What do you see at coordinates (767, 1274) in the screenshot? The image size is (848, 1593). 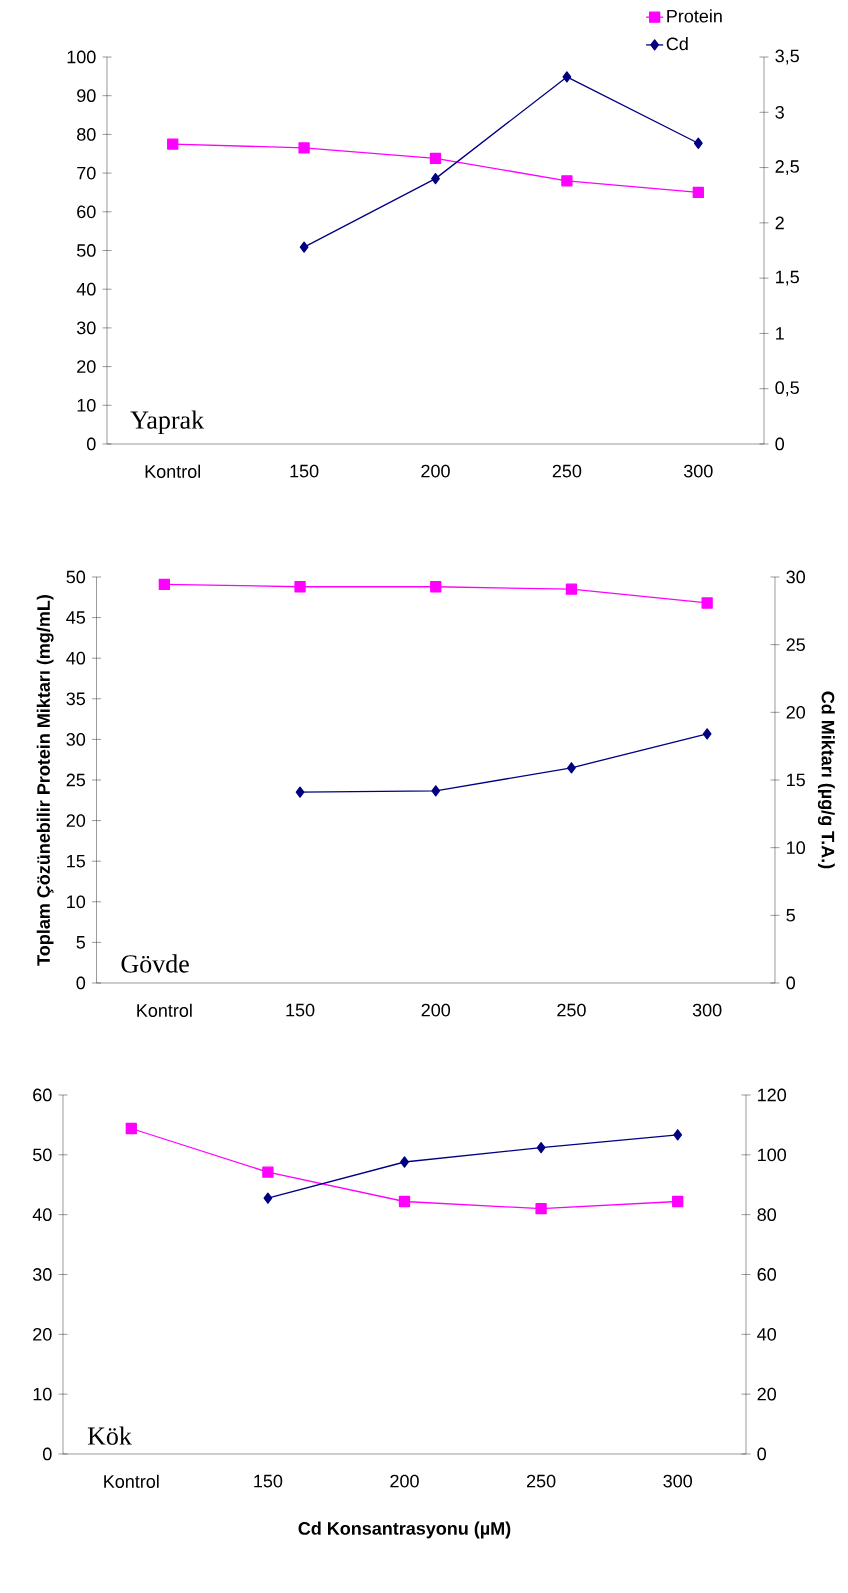 I see `y2-tick-label: 60` at bounding box center [767, 1274].